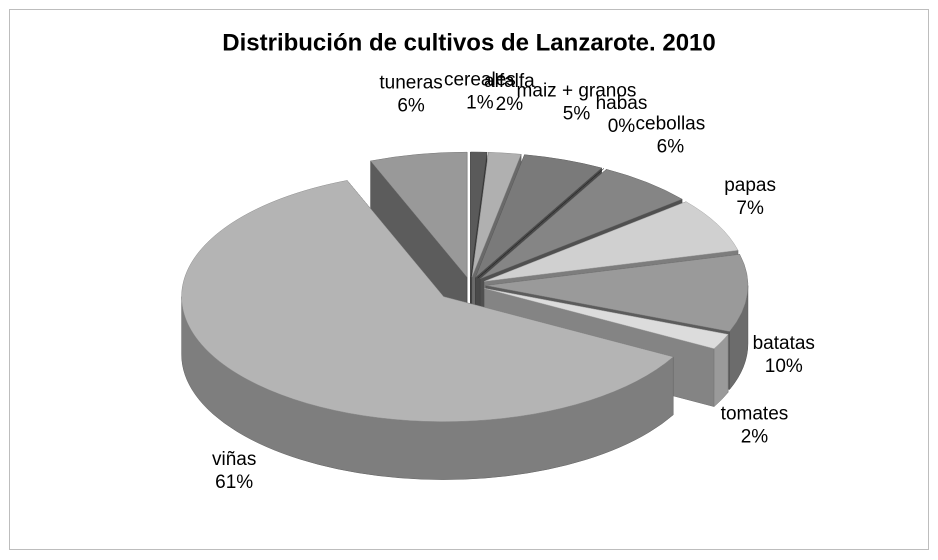 This screenshot has height=560, width=938. I want to click on slice-label: habas, so click(622, 103).